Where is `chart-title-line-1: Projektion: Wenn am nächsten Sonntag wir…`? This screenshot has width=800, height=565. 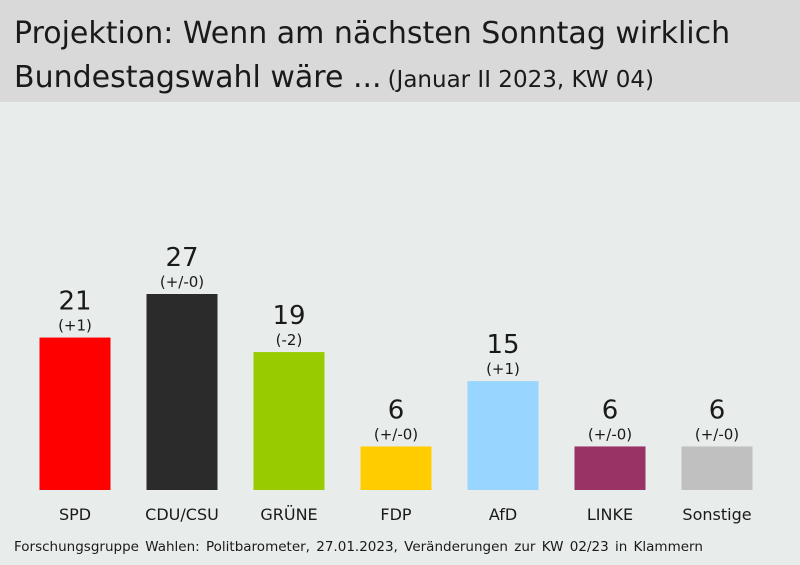
chart-title-line-1: Projektion: Wenn am nächsten Sonntag wir… is located at coordinates (372, 33).